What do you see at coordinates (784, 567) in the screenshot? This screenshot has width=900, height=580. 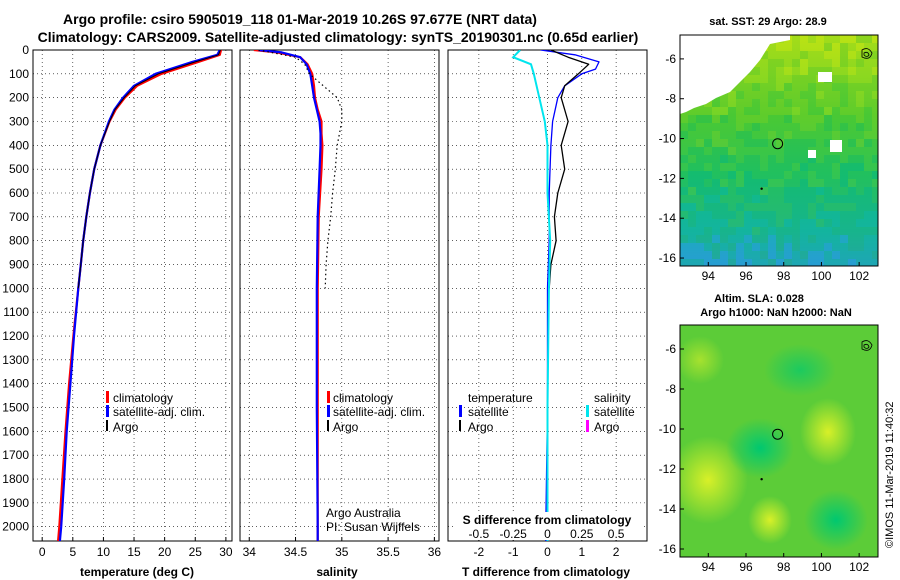 I see `map-x-tick-label: 98` at bounding box center [784, 567].